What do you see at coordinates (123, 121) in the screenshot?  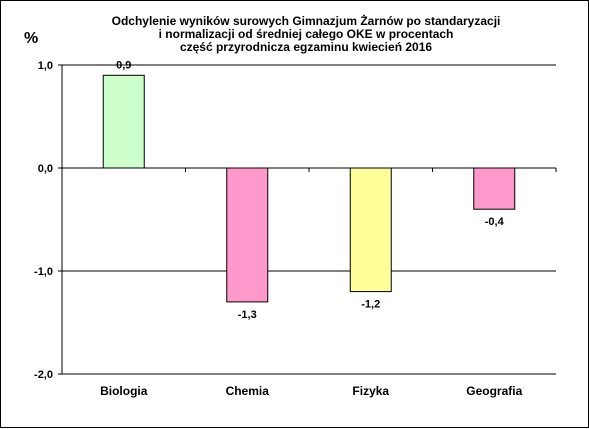 I see `bar-biologia` at bounding box center [123, 121].